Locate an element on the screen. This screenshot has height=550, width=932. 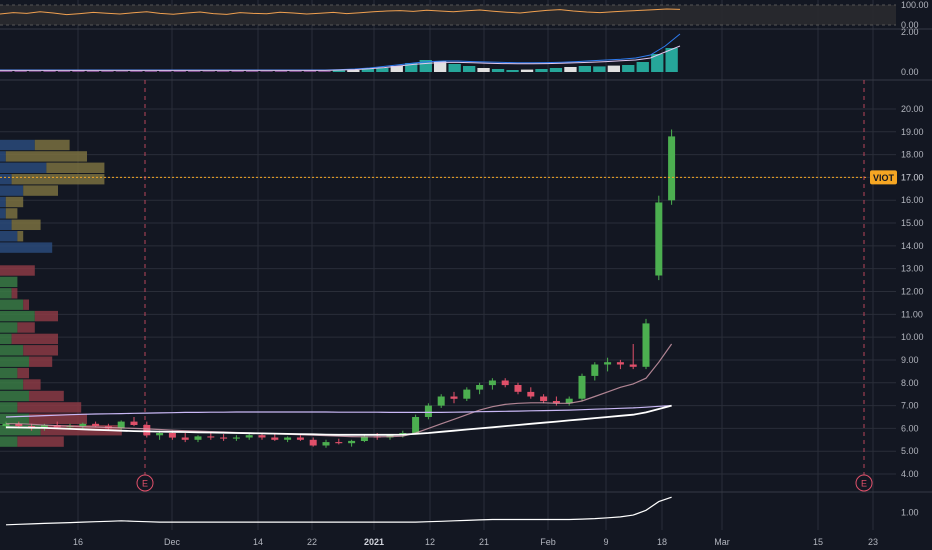
oscillator-panel is located at coordinates (448, 15).